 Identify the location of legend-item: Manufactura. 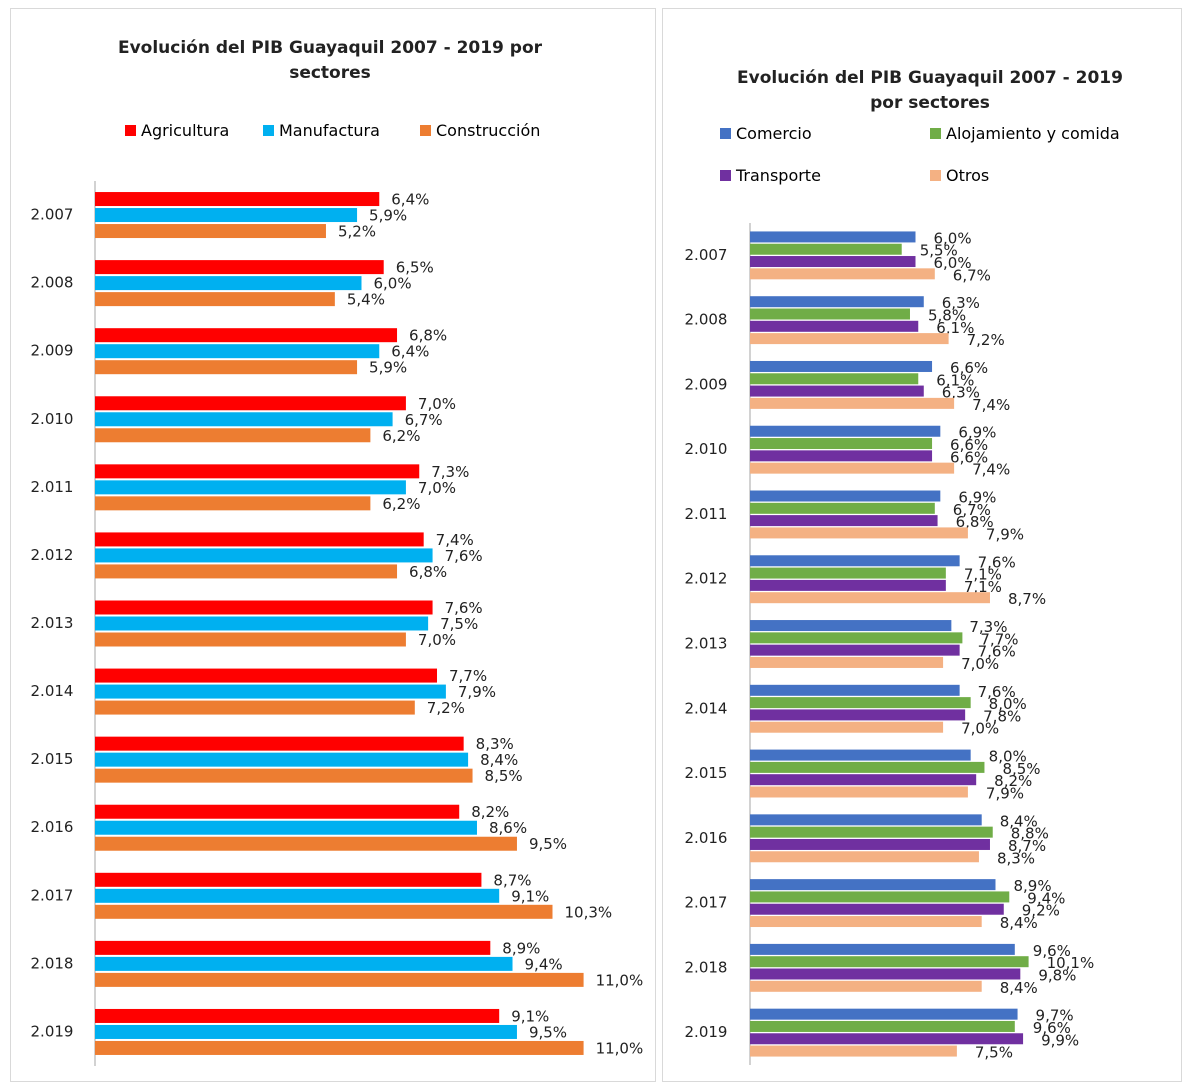
(321, 130).